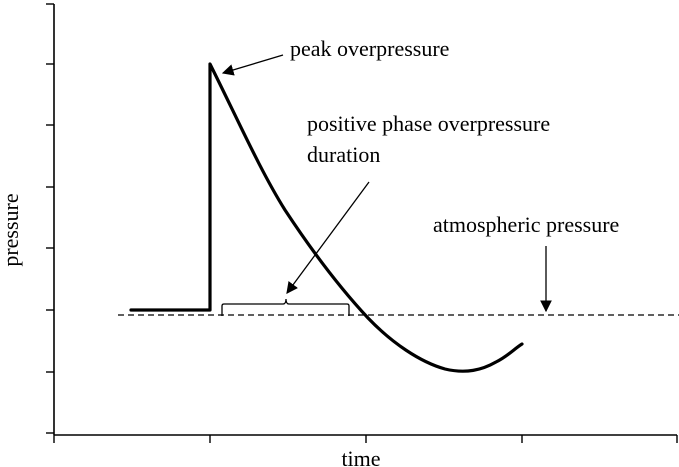  Describe the element at coordinates (360, 456) in the screenshot. I see `x-axis-label: time` at that location.